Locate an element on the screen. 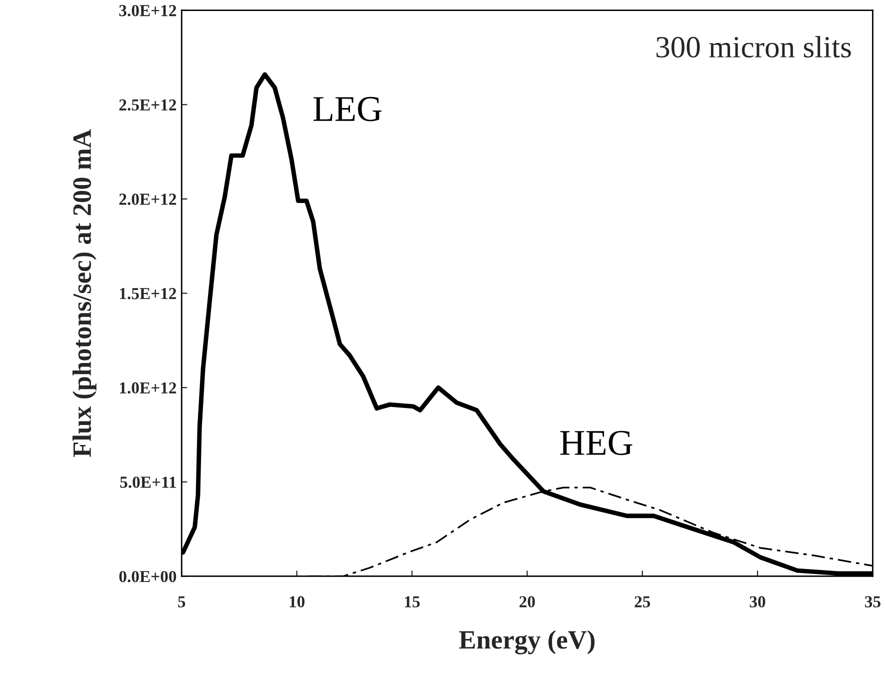 This screenshot has height=686, width=886. x-tick-label: 20 is located at coordinates (527, 602).